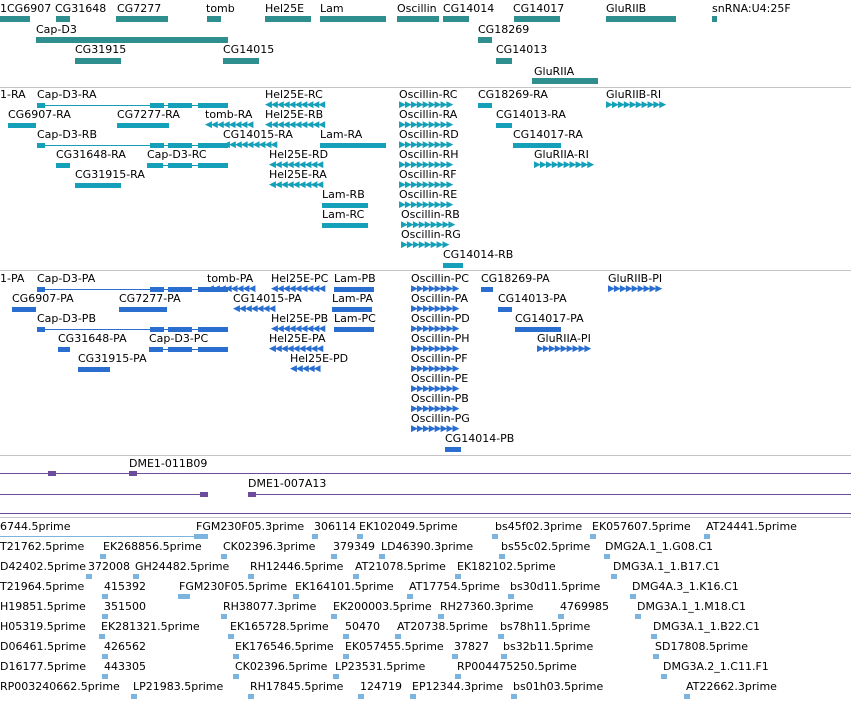 The image size is (851, 703). Describe the element at coordinates (177, 154) in the screenshot. I see `transcript-label: Cap-D3-RC` at that location.